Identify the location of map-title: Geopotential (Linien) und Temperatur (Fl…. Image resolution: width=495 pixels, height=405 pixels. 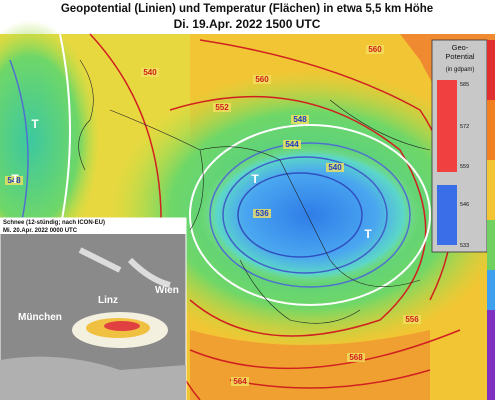
(247, 9).